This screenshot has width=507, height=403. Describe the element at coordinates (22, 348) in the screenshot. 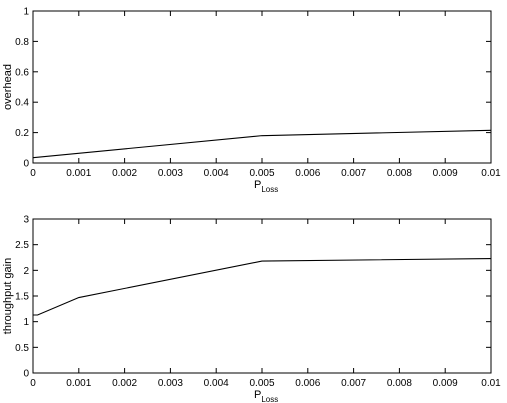

I see `y-tick-label: 0.5` at that location.